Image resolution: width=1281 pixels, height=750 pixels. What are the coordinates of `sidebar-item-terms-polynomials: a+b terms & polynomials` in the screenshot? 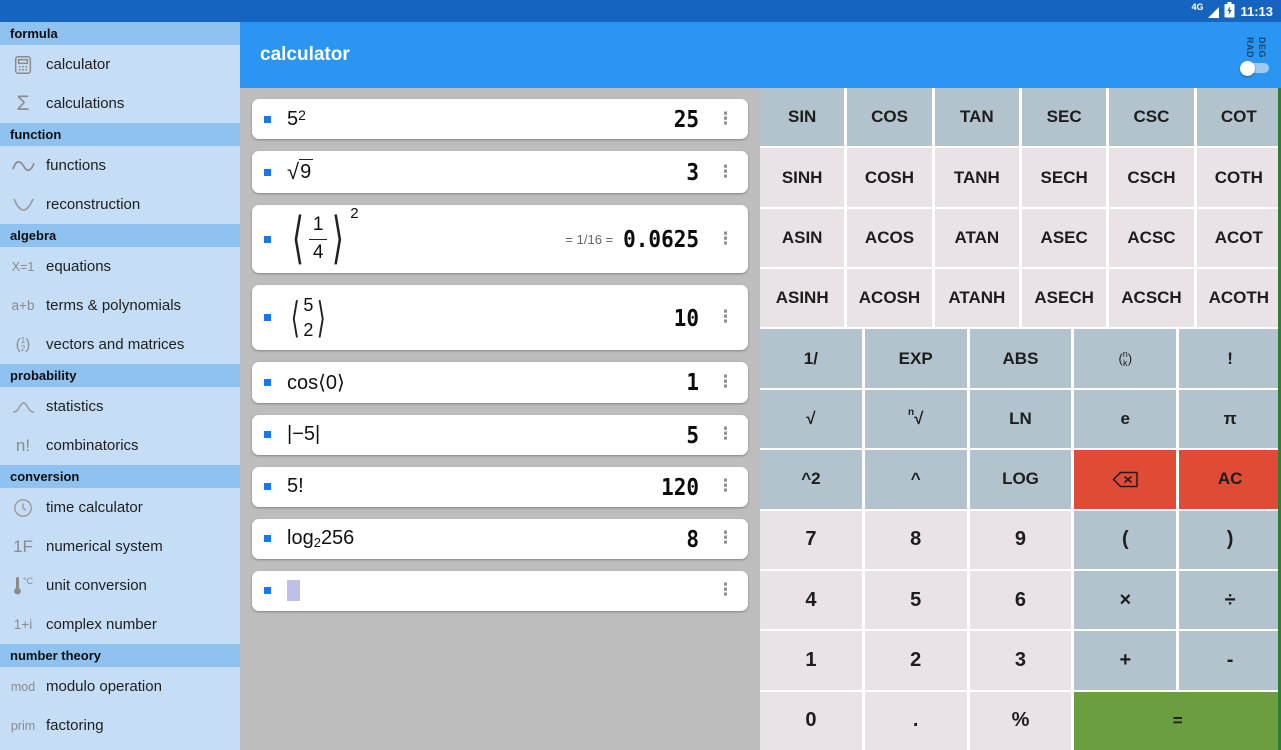 It's located at (120, 305).